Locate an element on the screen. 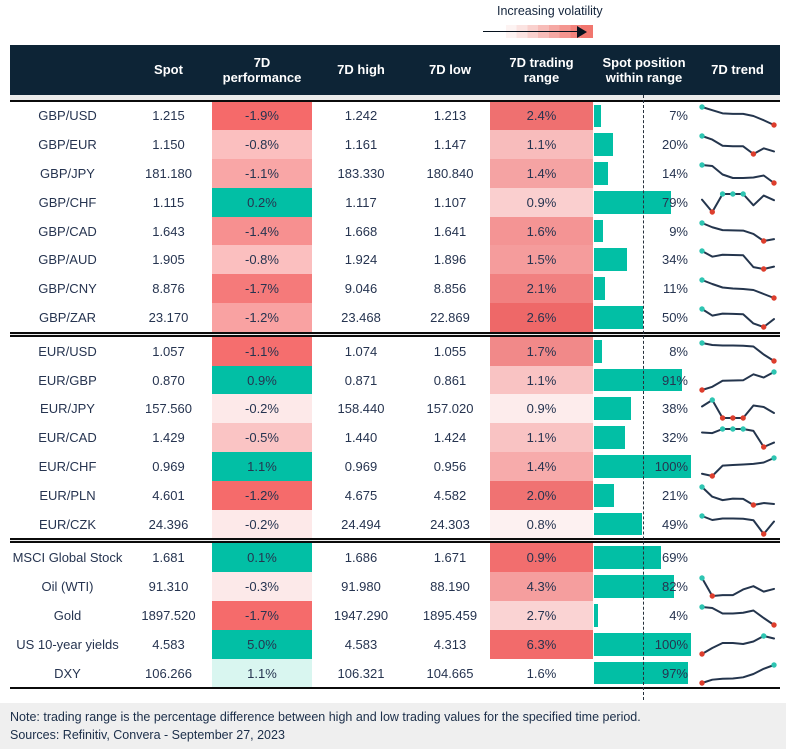  low-value: 22.869 is located at coordinates (450, 317).